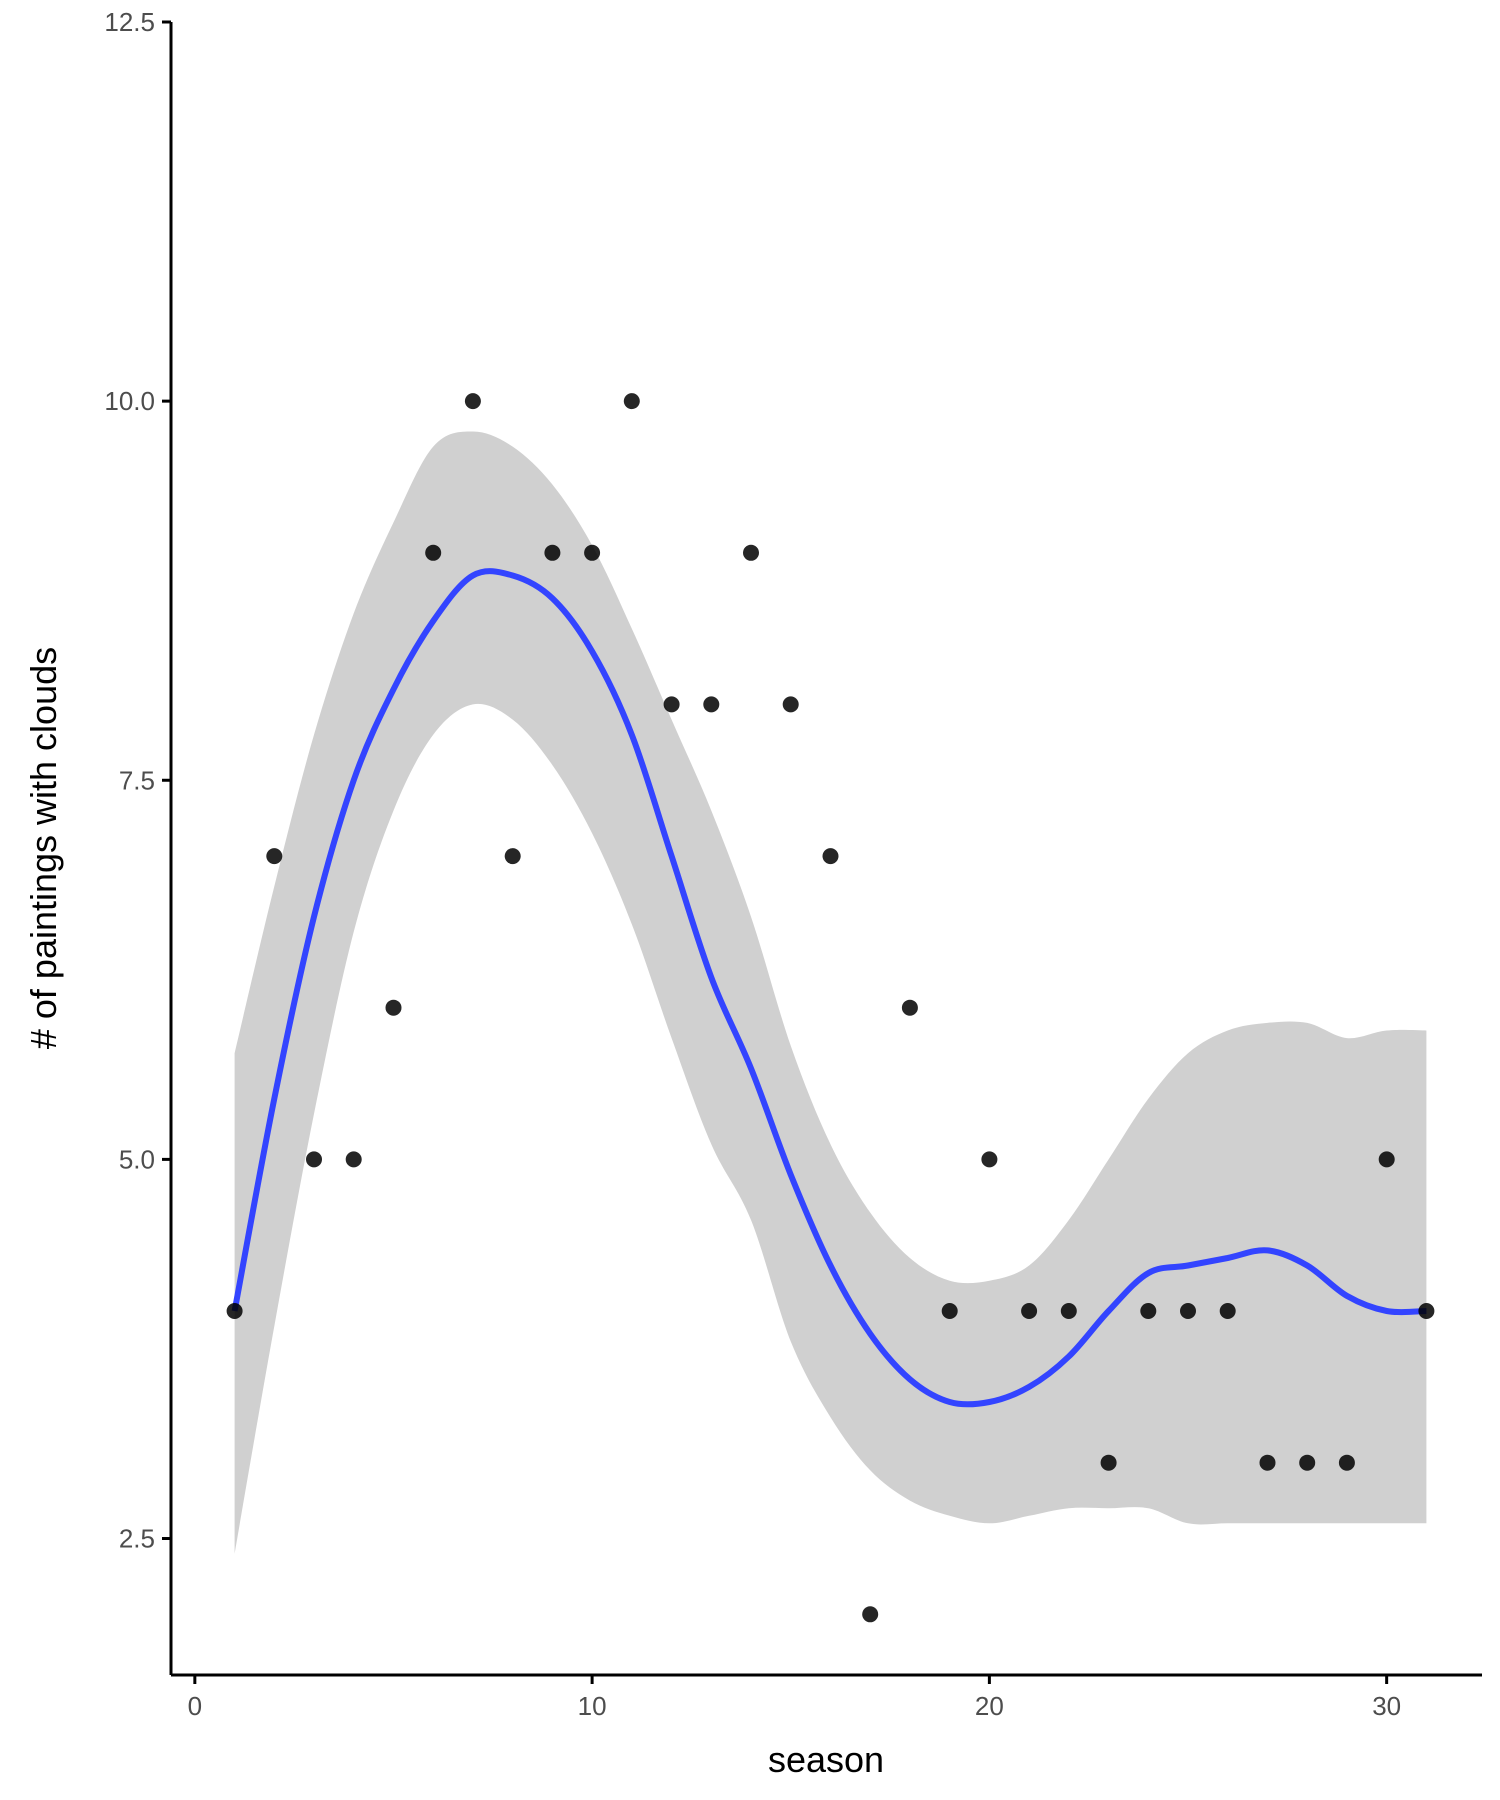  Describe the element at coordinates (826, 1759) in the screenshot. I see `x-axis-title: season` at that location.